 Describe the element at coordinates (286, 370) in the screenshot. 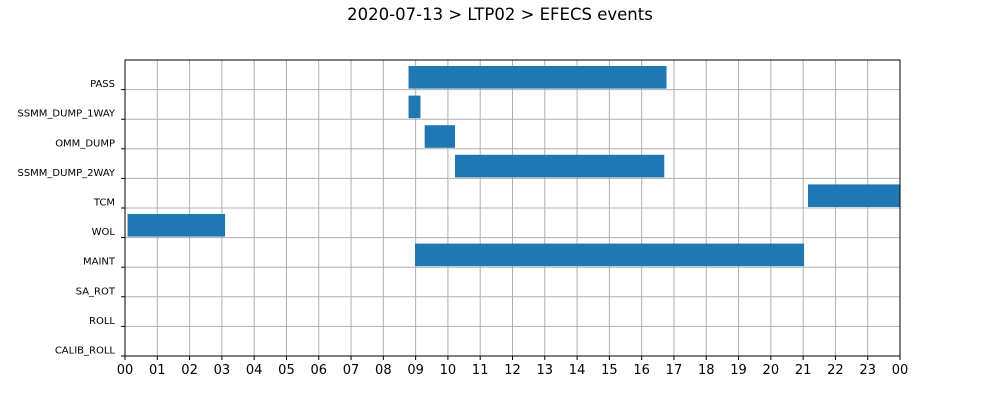

I see `x-tick-label: 05` at that location.